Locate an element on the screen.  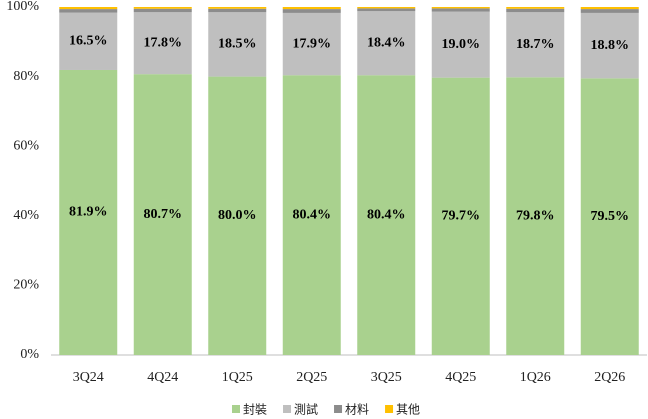
value-label: 19.0% is located at coordinates (461, 44).